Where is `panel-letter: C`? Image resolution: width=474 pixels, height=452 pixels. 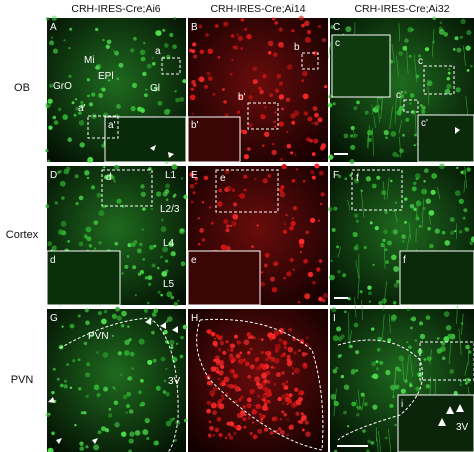 panel-letter: C is located at coordinates (336, 27).